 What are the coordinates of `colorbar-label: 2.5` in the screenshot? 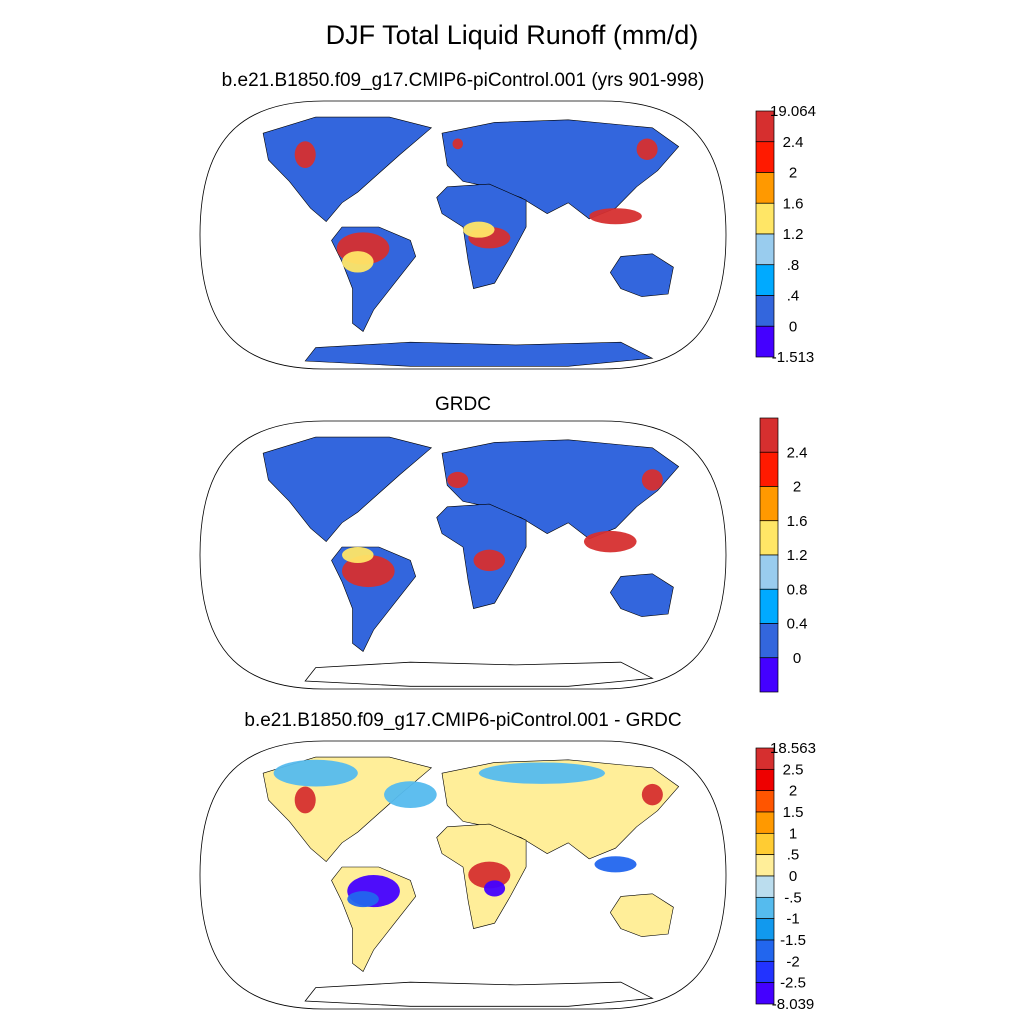 It's located at (793, 769).